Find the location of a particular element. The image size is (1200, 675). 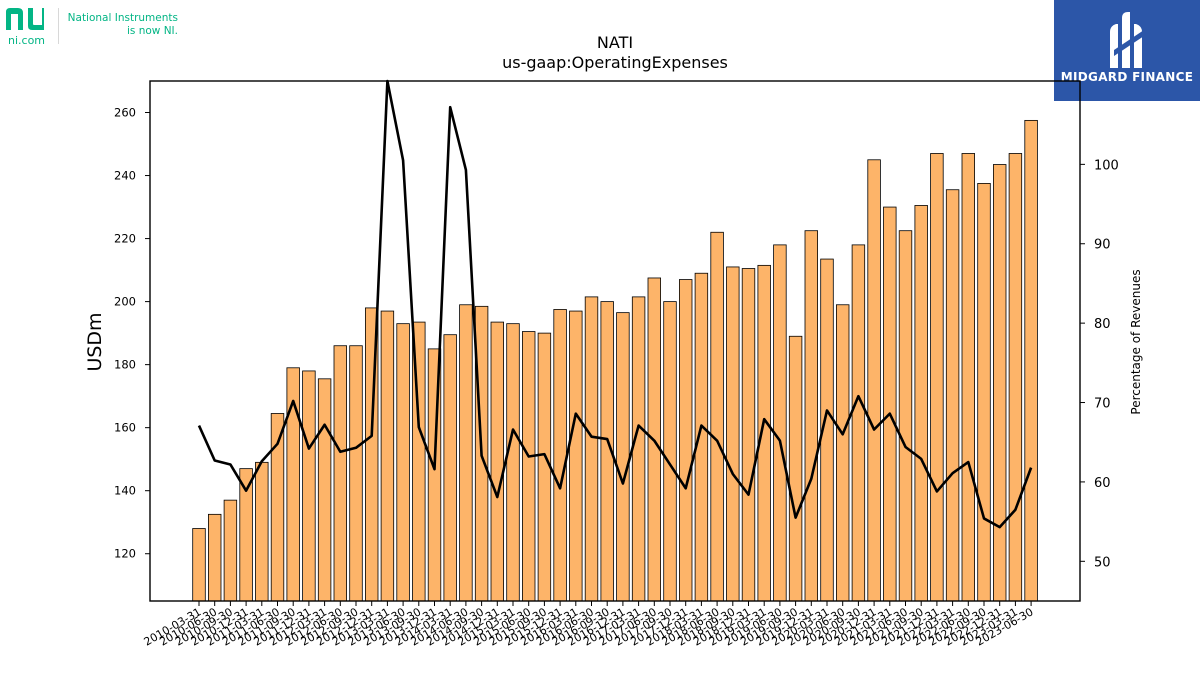

y2-axis-label: Percentage of Revenues is located at coordinates (1136, 341).